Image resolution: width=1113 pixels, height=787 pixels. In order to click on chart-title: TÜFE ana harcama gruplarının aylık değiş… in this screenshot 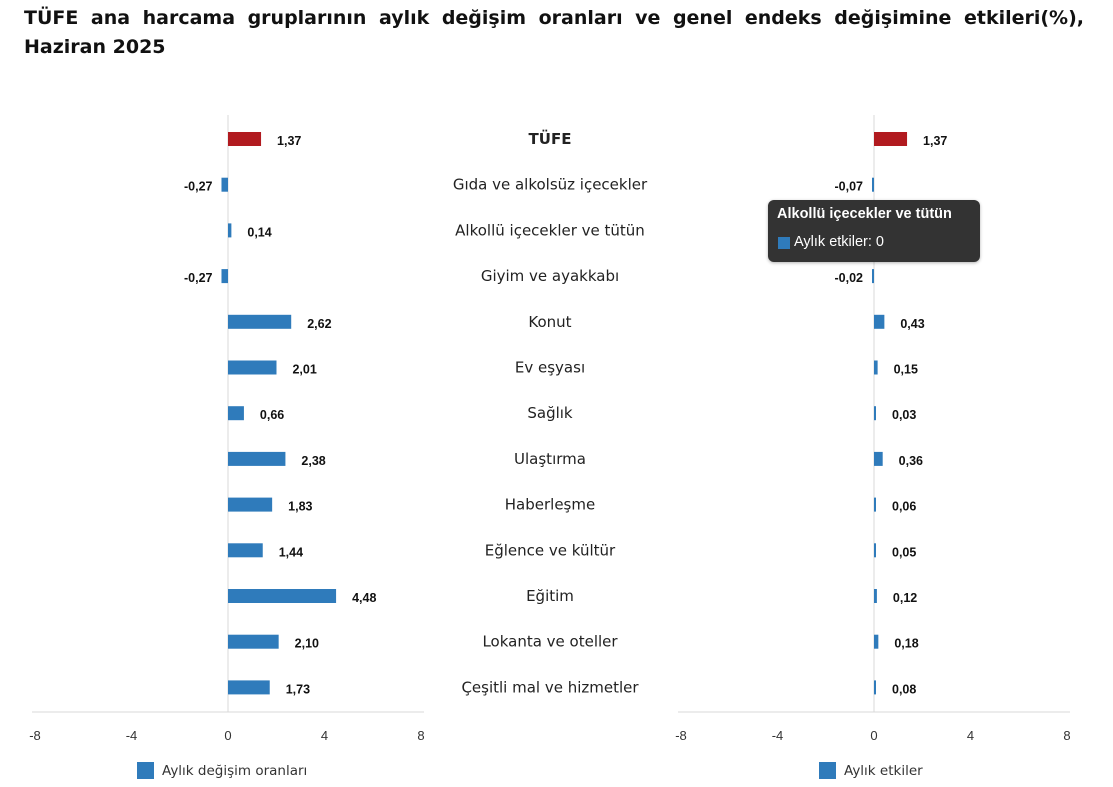, I will do `click(554, 32)`.